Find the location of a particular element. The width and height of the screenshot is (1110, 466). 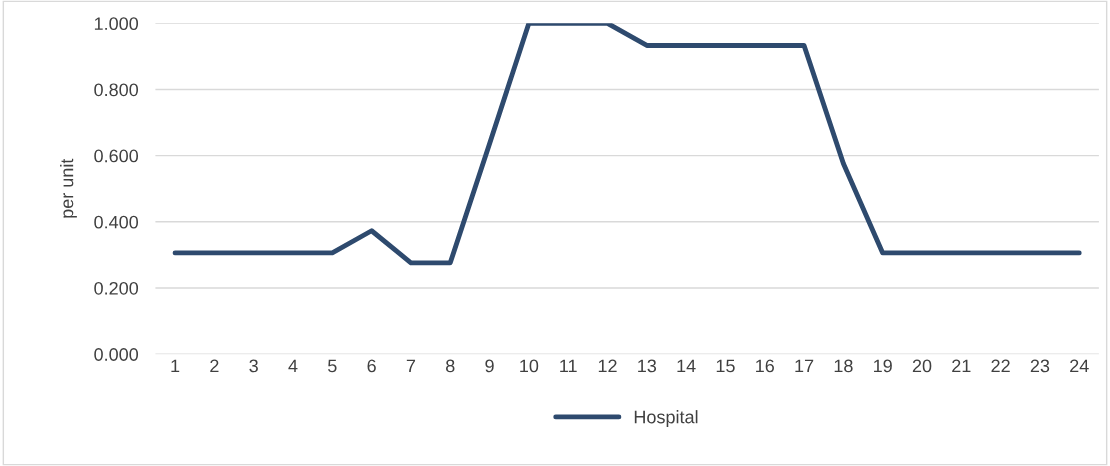

x-tick-label: 6 is located at coordinates (371, 366).